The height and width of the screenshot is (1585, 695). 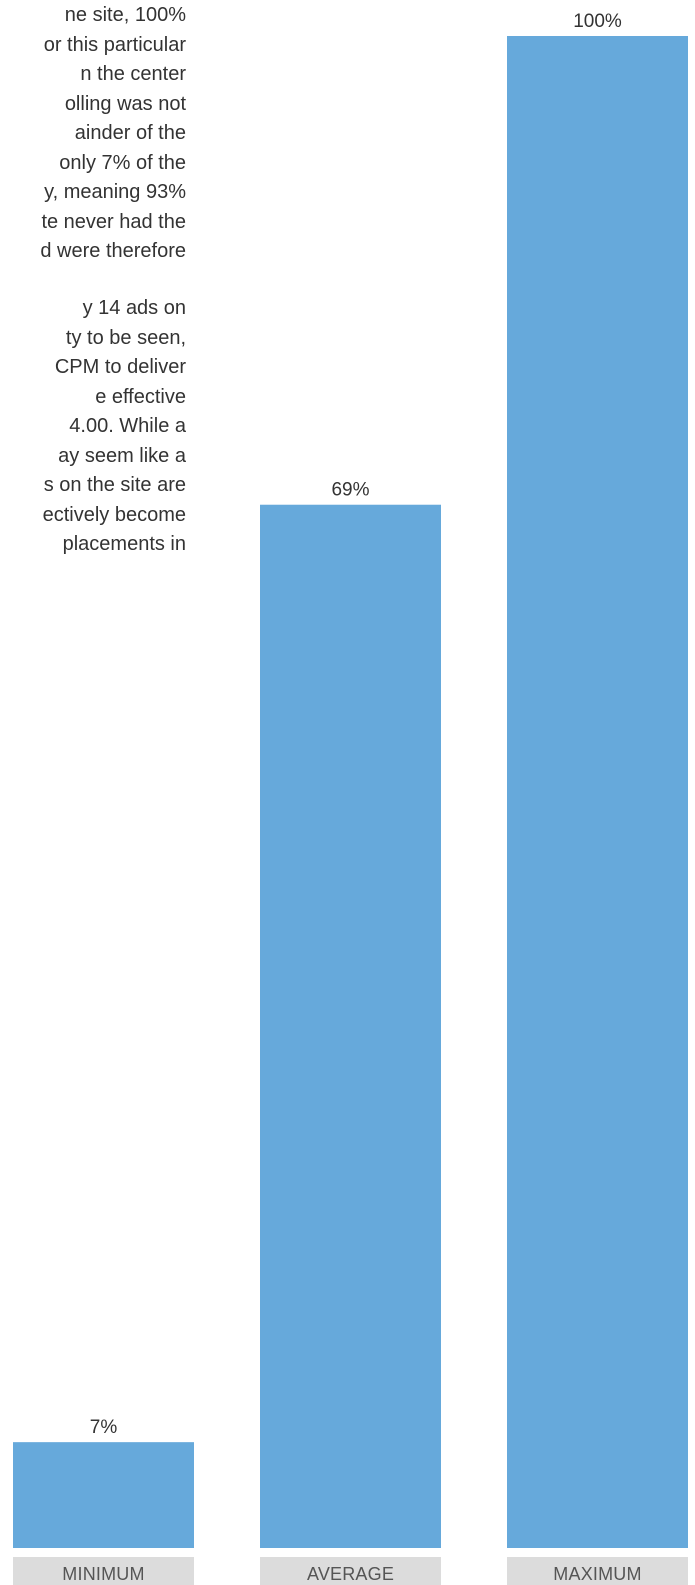 What do you see at coordinates (104, 1427) in the screenshot?
I see `data-label-minimum: 7%` at bounding box center [104, 1427].